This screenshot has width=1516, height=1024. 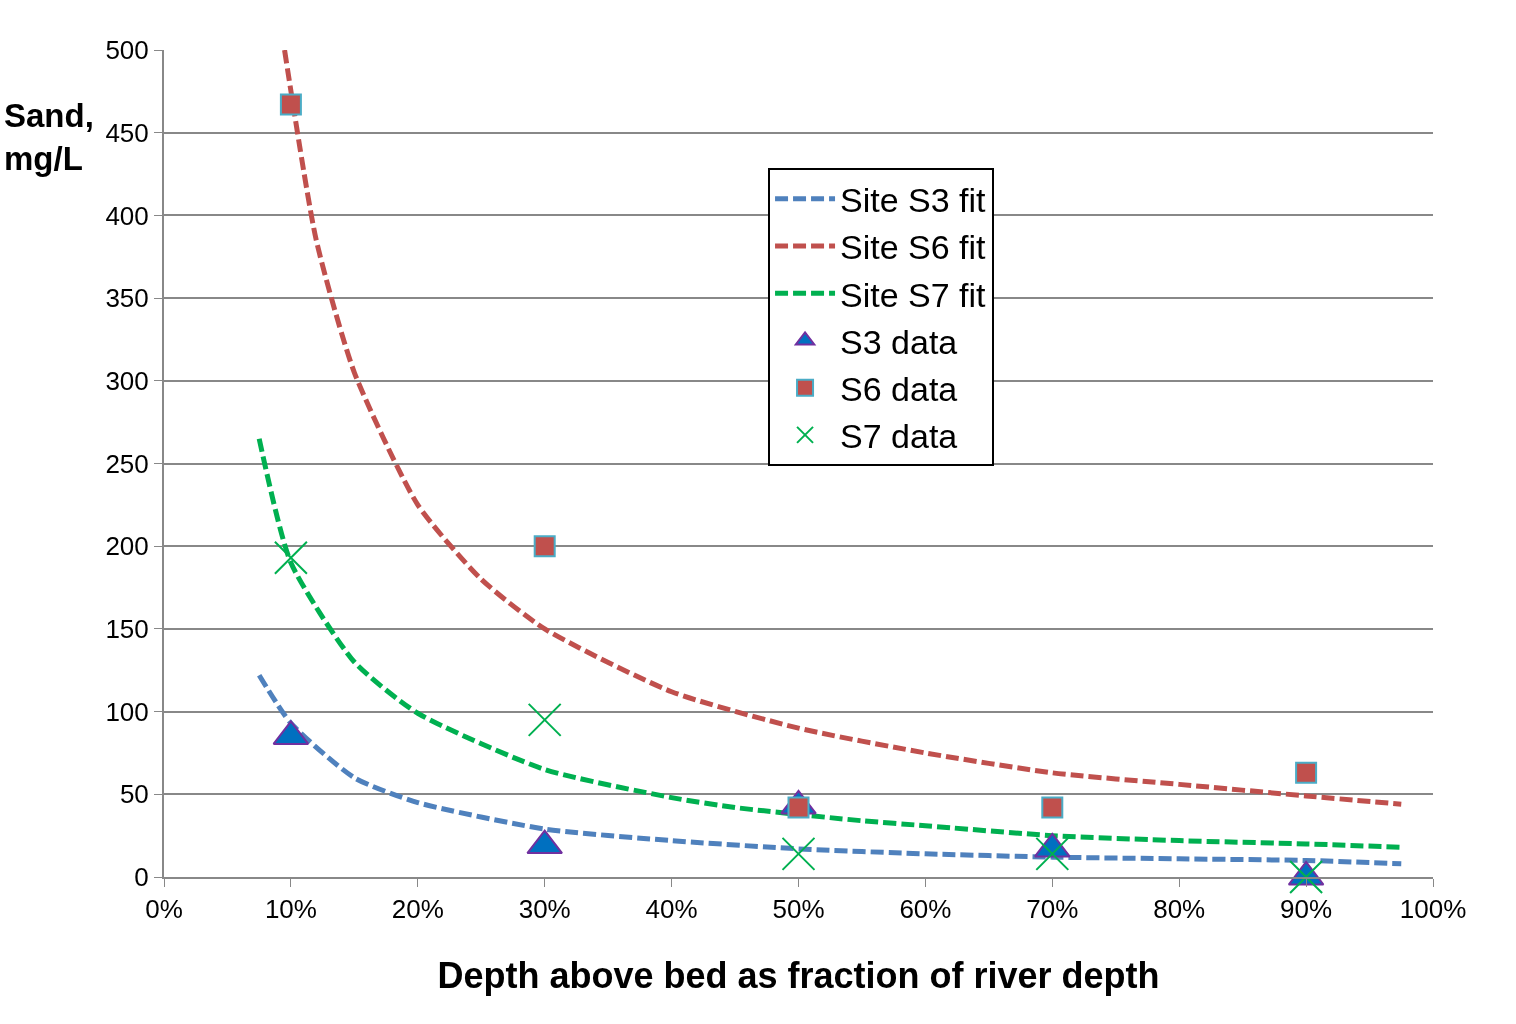 What do you see at coordinates (671, 909) in the screenshot?
I see `x-tick-label: 40%` at bounding box center [671, 909].